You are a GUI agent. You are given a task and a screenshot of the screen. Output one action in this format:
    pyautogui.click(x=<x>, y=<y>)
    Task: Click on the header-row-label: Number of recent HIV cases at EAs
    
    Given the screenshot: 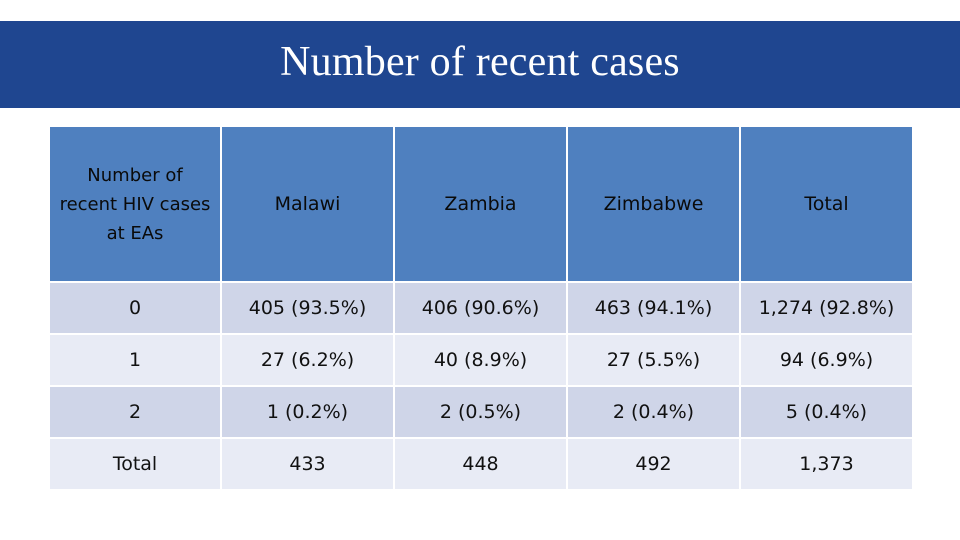 What is the action you would take?
    pyautogui.click(x=135, y=204)
    